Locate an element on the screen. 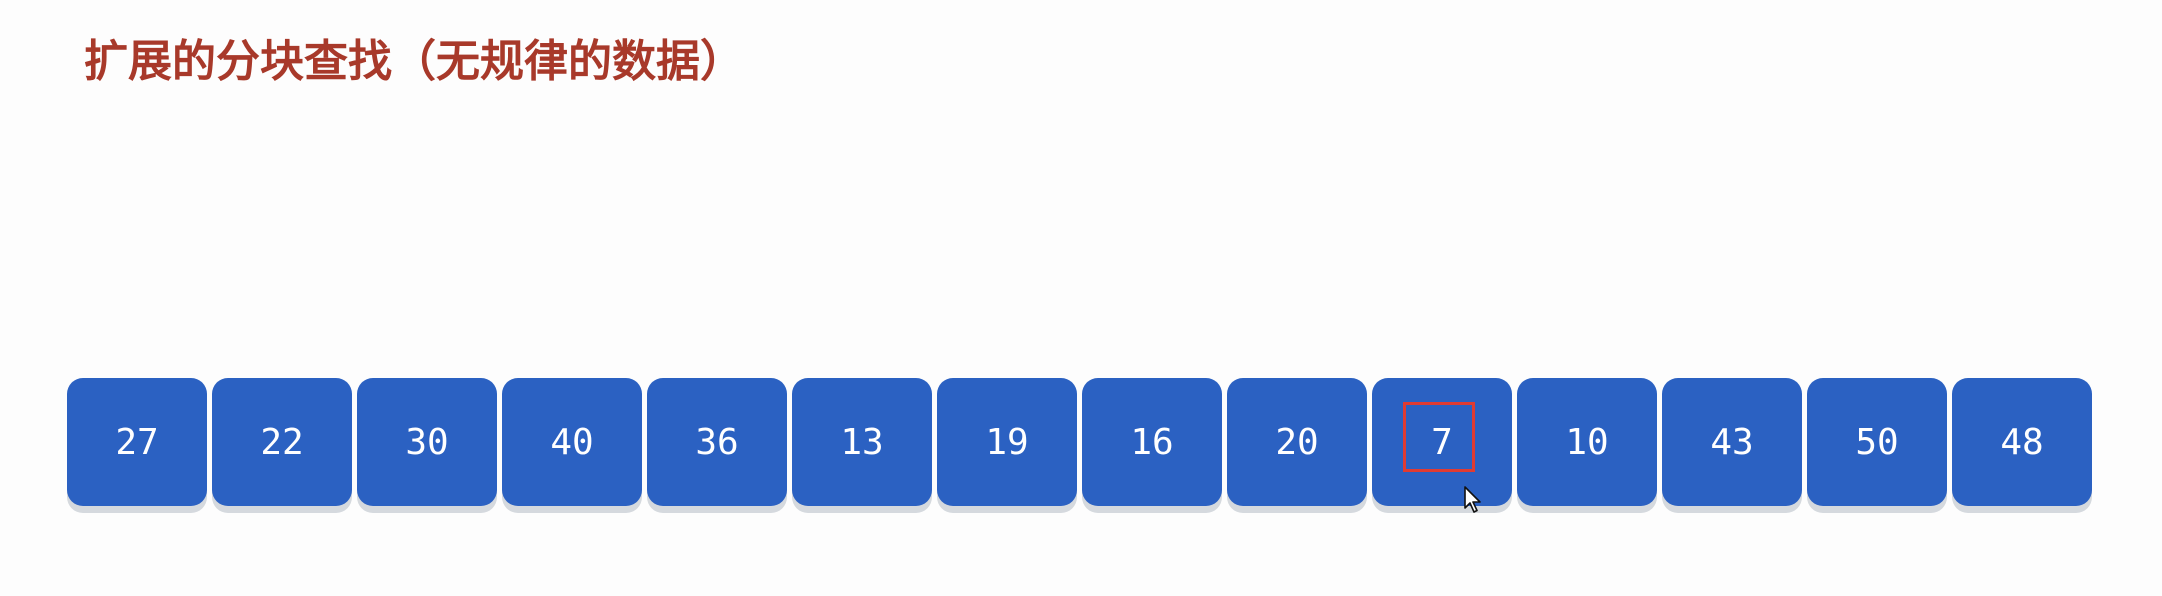  array-cell-value: 20 is located at coordinates (1297, 442).